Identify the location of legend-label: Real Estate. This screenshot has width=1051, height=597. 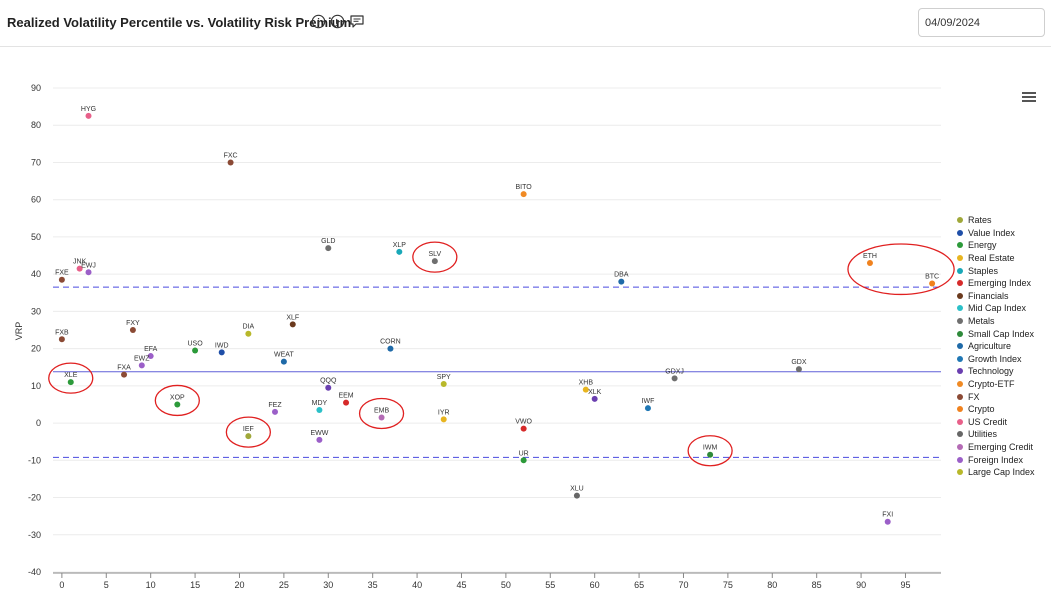
(991, 258).